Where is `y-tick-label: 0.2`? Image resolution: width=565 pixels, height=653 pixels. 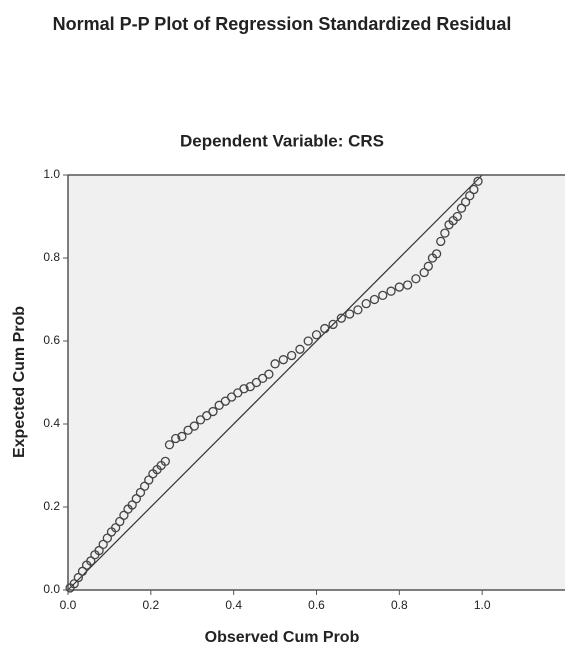
y-tick-label: 0.2 is located at coordinates (51, 506).